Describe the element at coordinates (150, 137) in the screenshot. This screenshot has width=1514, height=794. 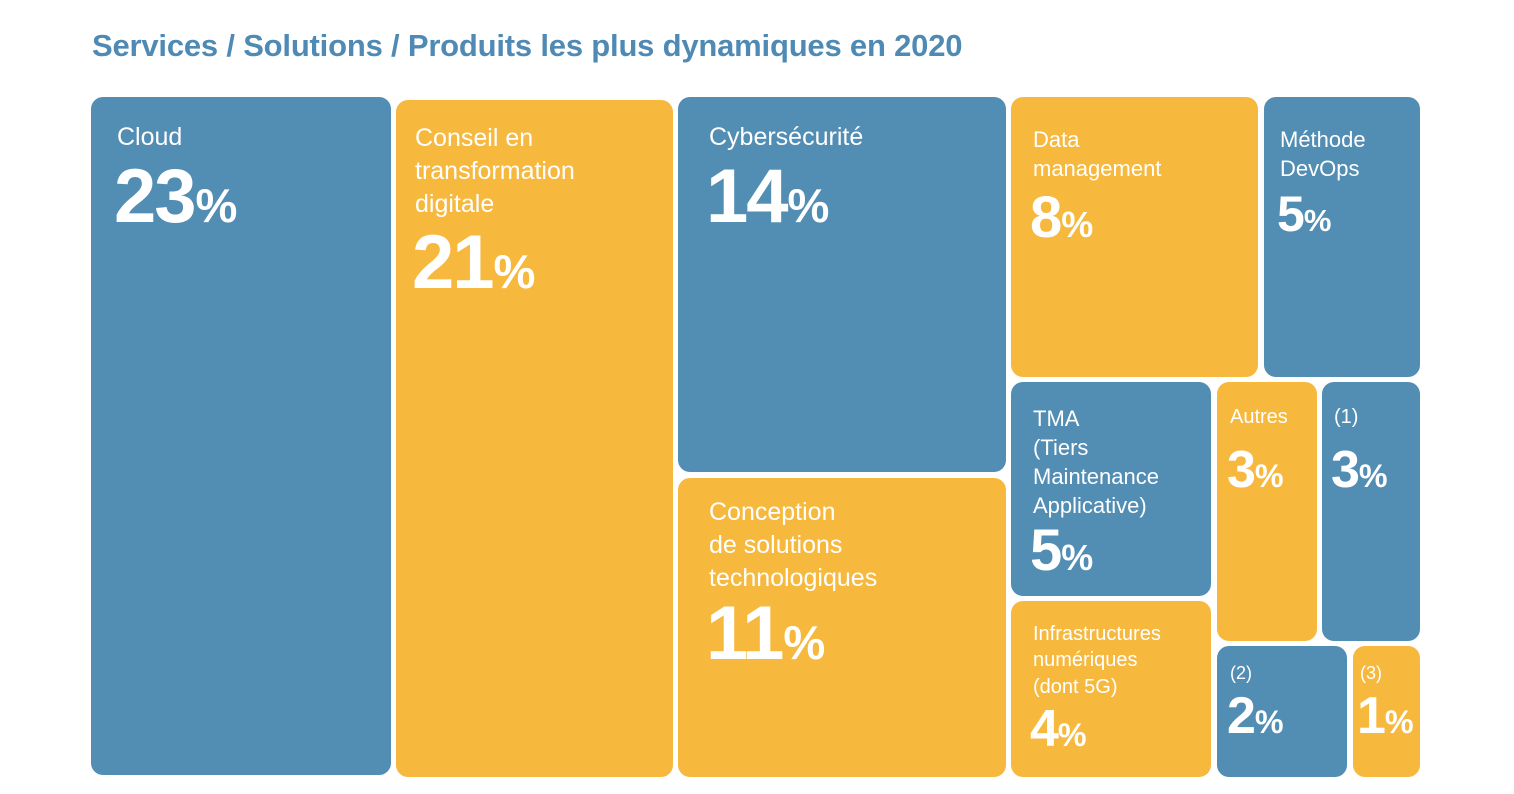
I see `tile-label: Cloud` at that location.